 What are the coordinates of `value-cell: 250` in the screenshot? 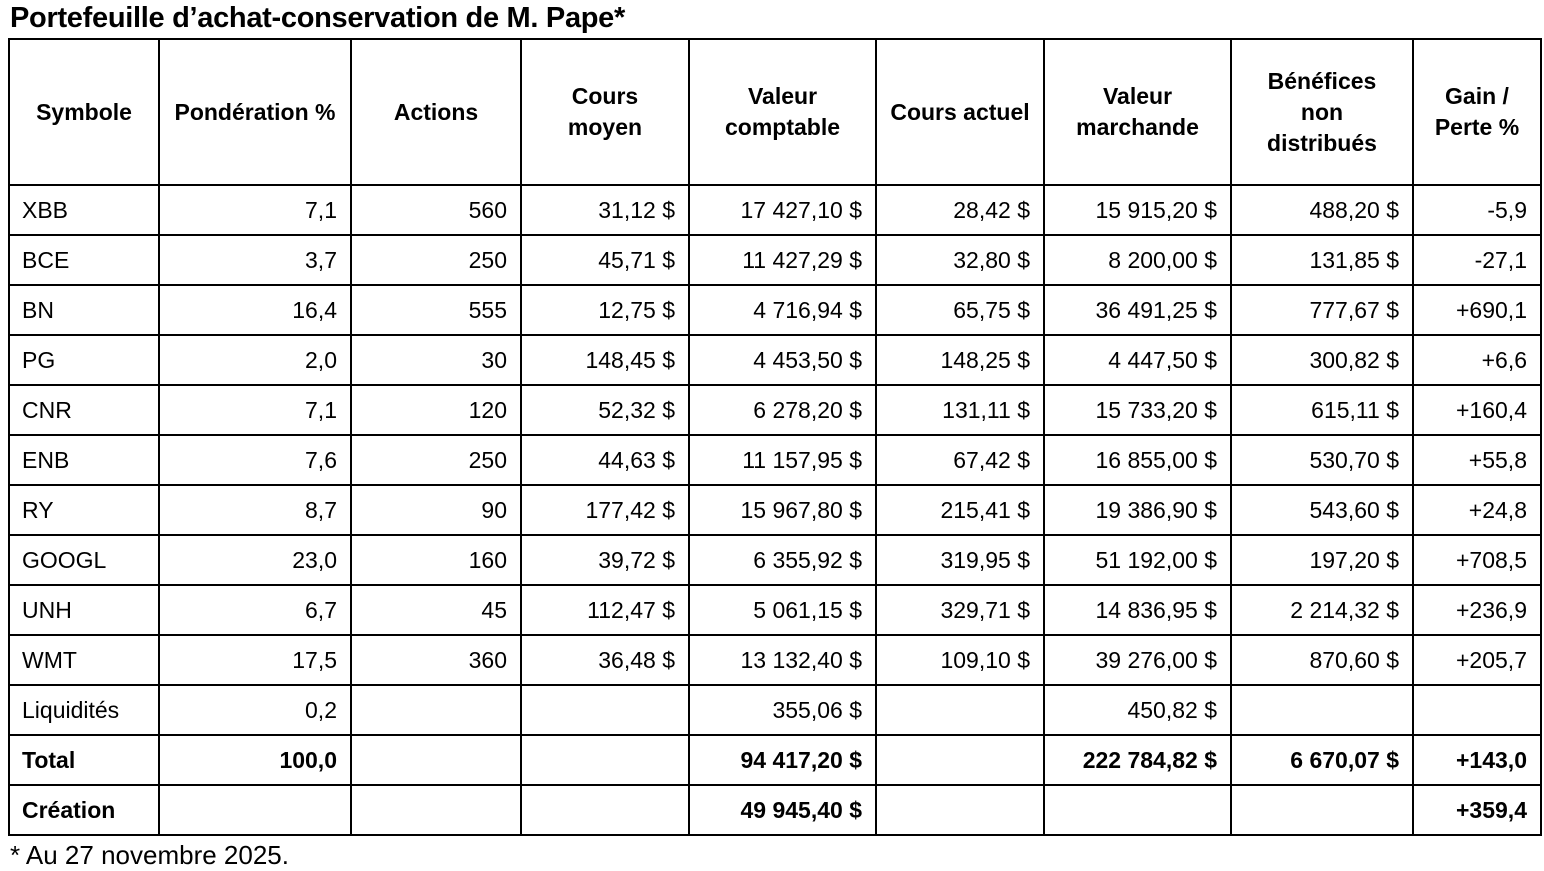 It's located at (436, 460).